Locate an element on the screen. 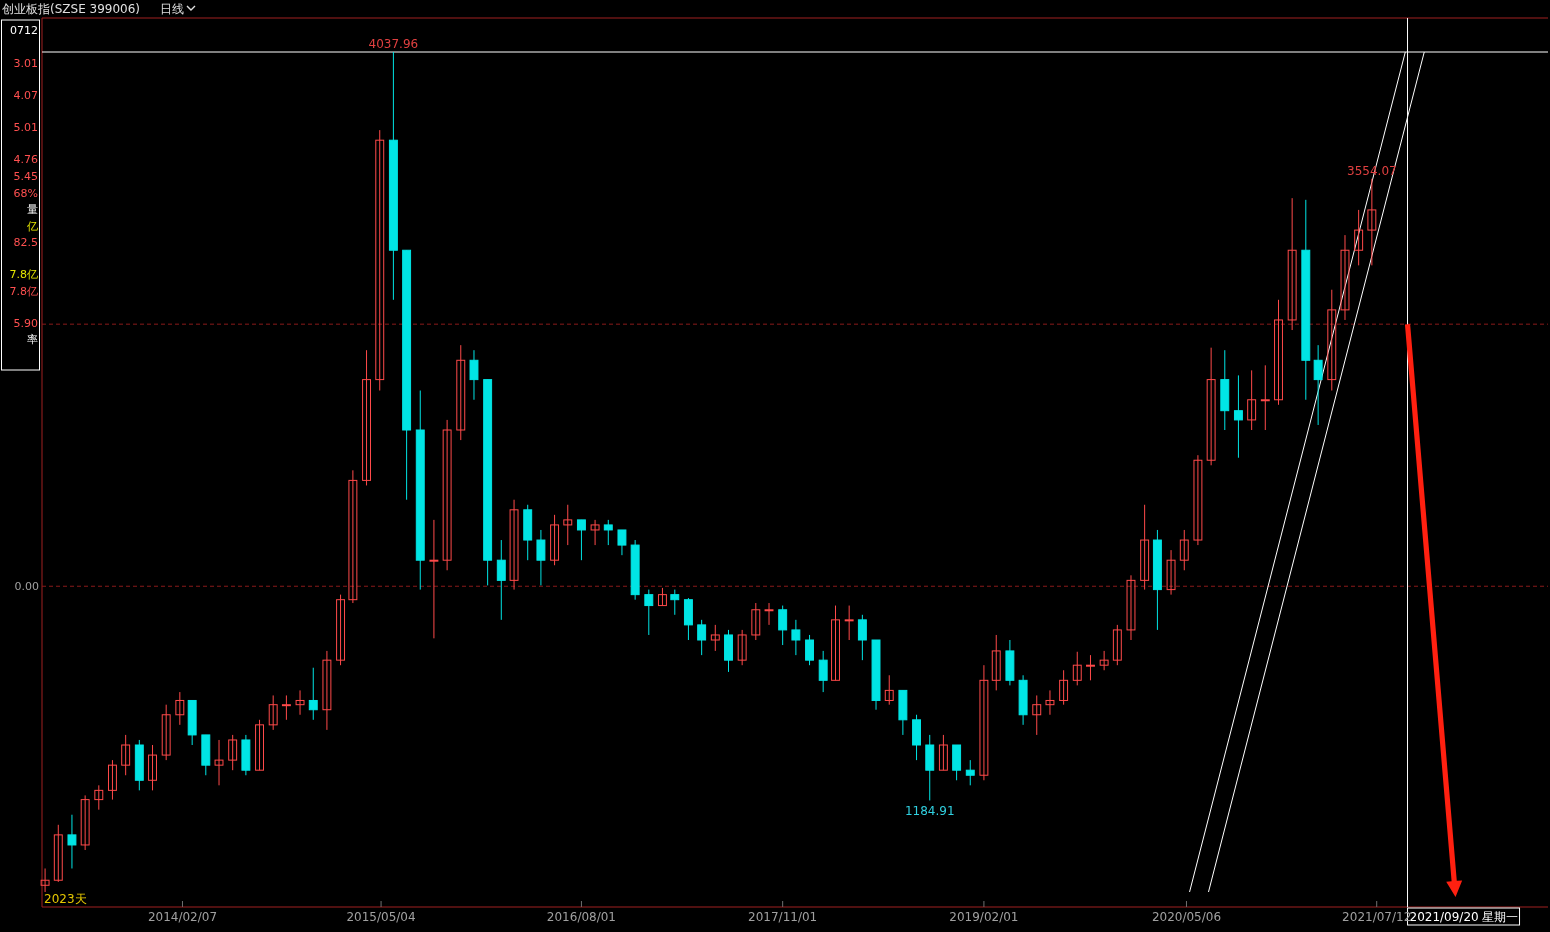 This screenshot has height=932, width=1550. text: 0712 is located at coordinates (24, 30).